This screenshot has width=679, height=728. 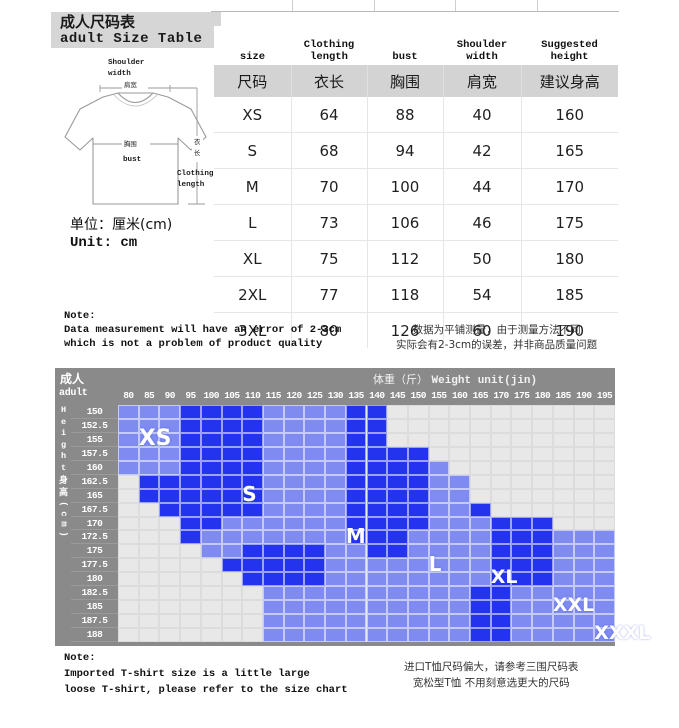 I want to click on unit-note: 单位：厘米(cm) Unit: cm, so click(x=121, y=234).